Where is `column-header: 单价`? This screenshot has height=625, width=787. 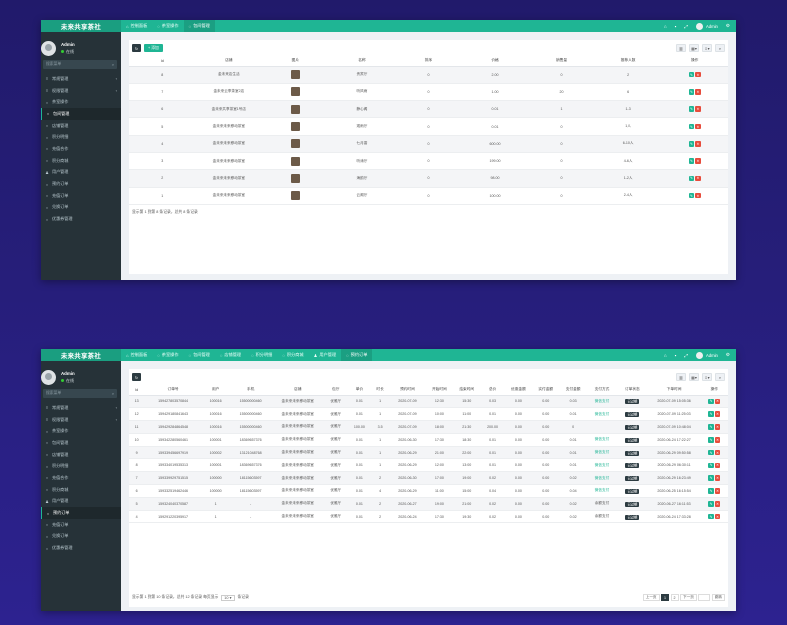
column-header: 单价 is located at coordinates (359, 390).